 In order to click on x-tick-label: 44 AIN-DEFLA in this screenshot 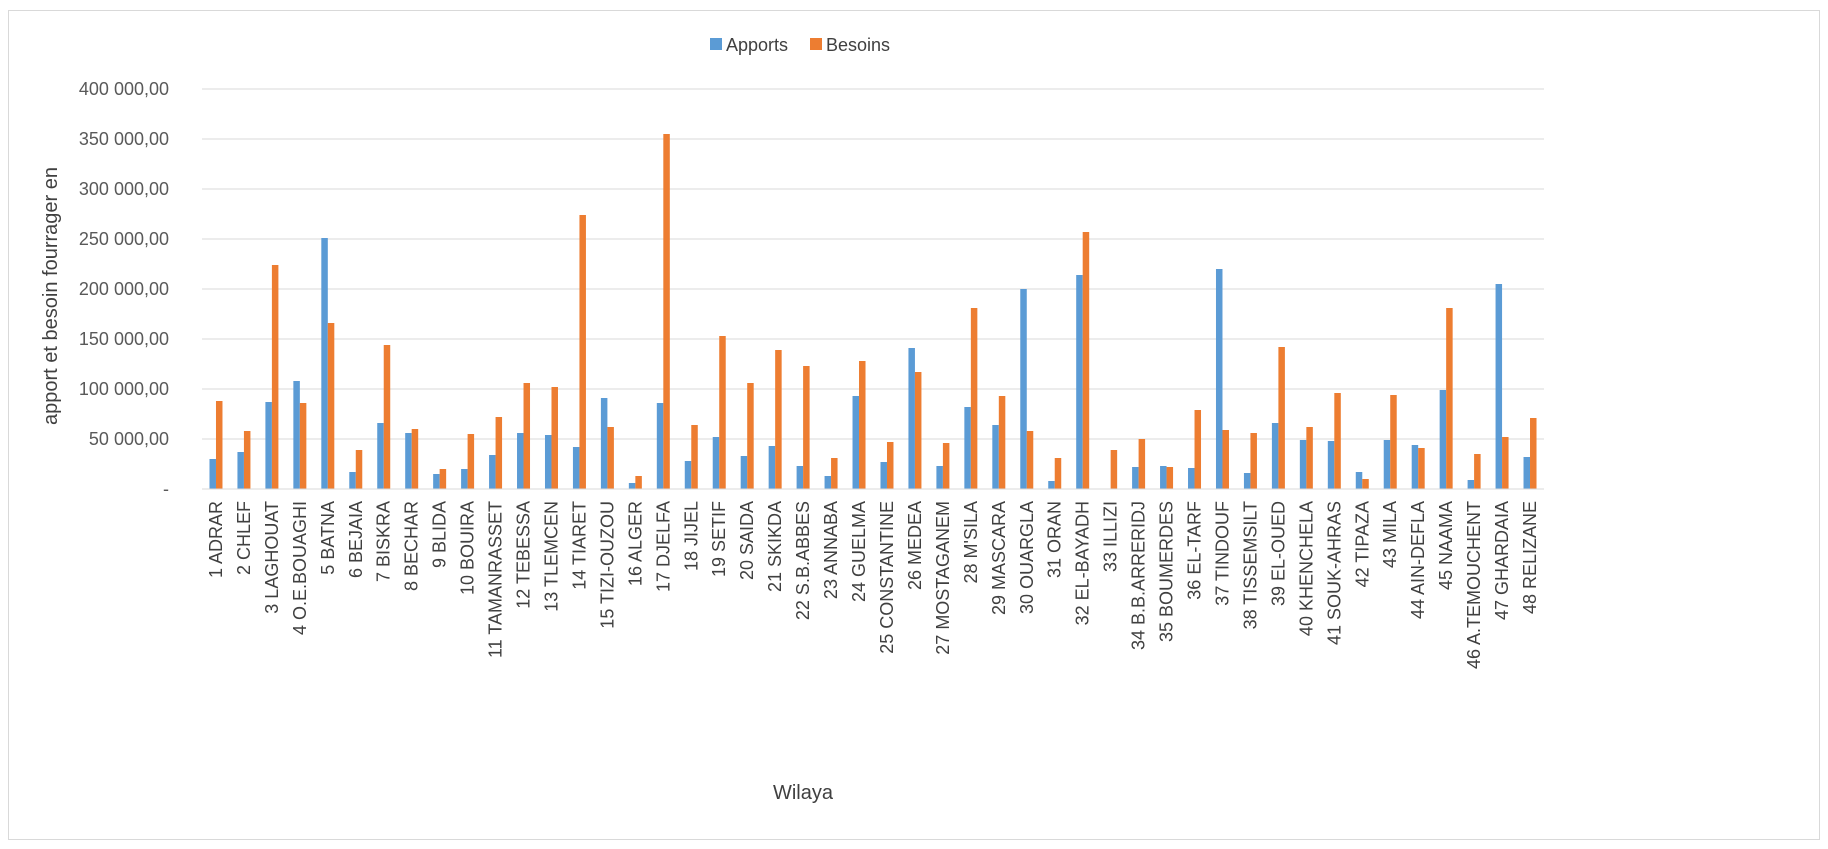, I will do `click(1418, 560)`.